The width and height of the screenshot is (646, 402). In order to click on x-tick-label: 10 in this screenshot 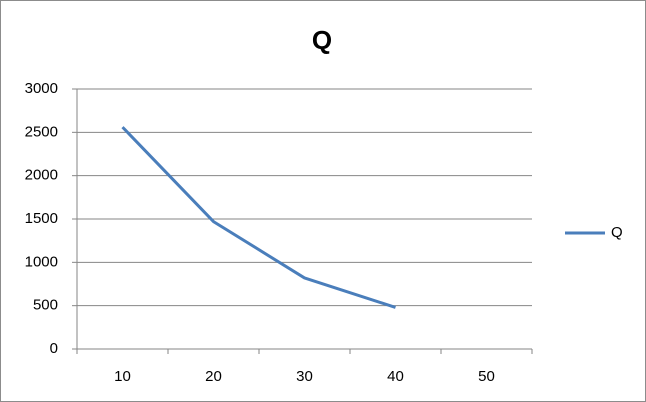, I will do `click(122, 376)`.